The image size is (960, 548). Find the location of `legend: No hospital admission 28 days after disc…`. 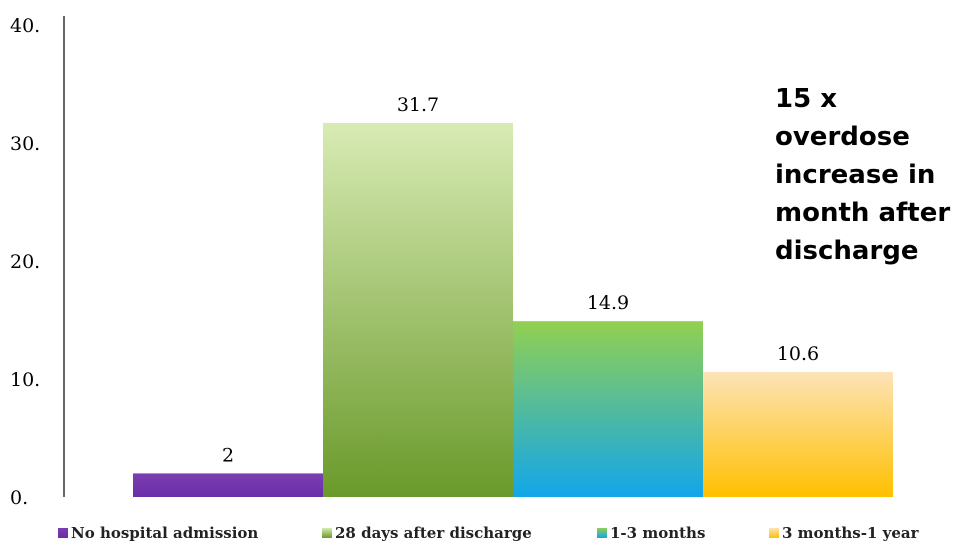

legend: No hospital admission 28 days after disc… is located at coordinates (480, 534).